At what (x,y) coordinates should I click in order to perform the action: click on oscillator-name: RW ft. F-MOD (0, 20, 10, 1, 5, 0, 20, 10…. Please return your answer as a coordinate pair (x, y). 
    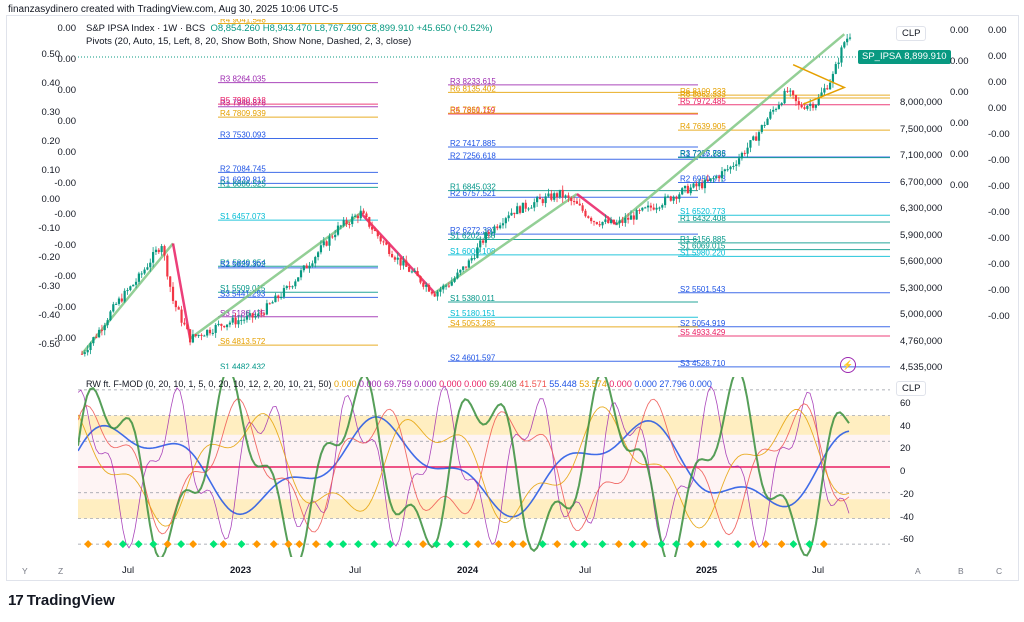
    Looking at the image, I should click on (209, 384).